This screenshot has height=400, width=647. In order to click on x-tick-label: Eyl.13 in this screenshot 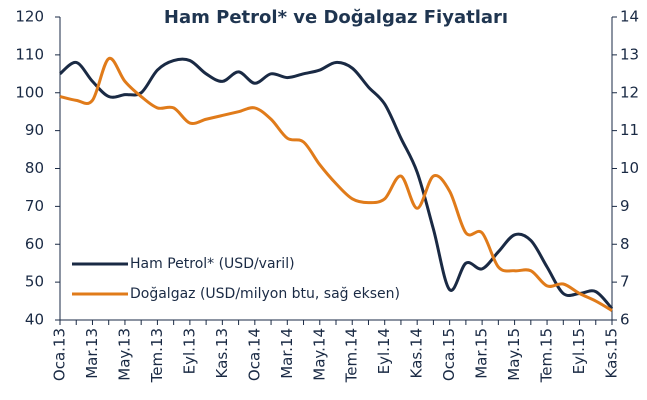, I will do `click(189, 351)`.